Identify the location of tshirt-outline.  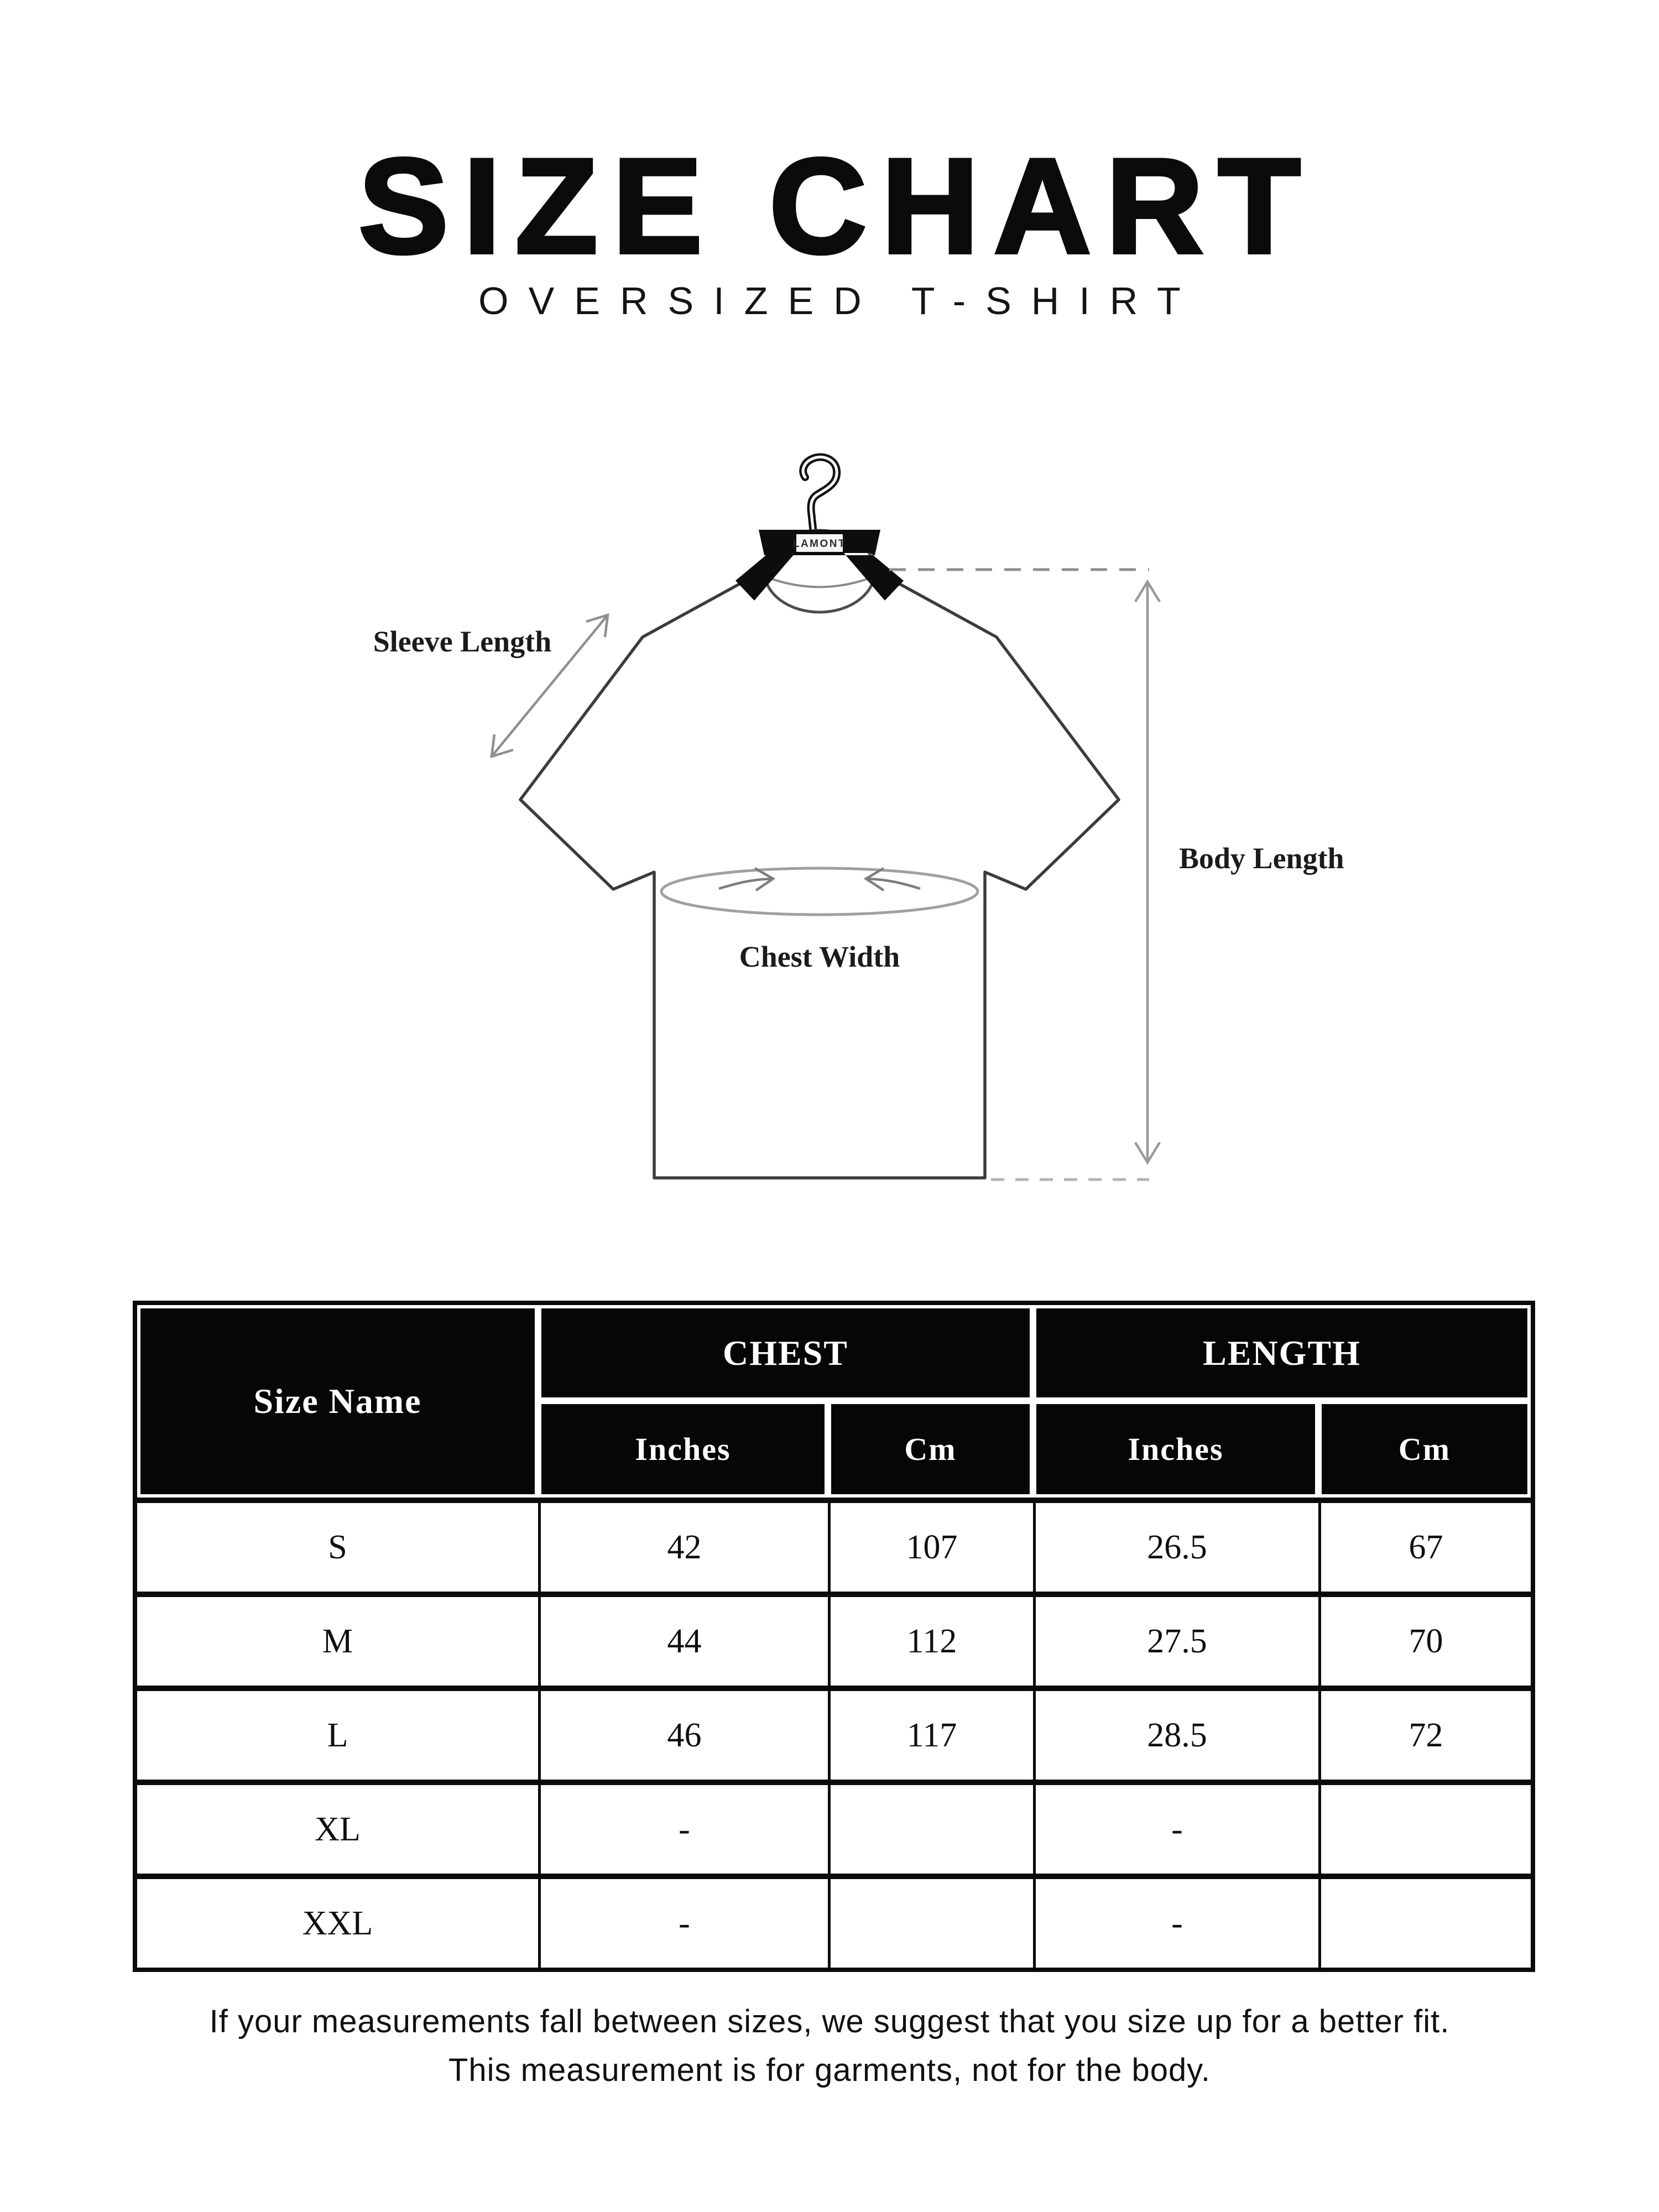
(820, 879).